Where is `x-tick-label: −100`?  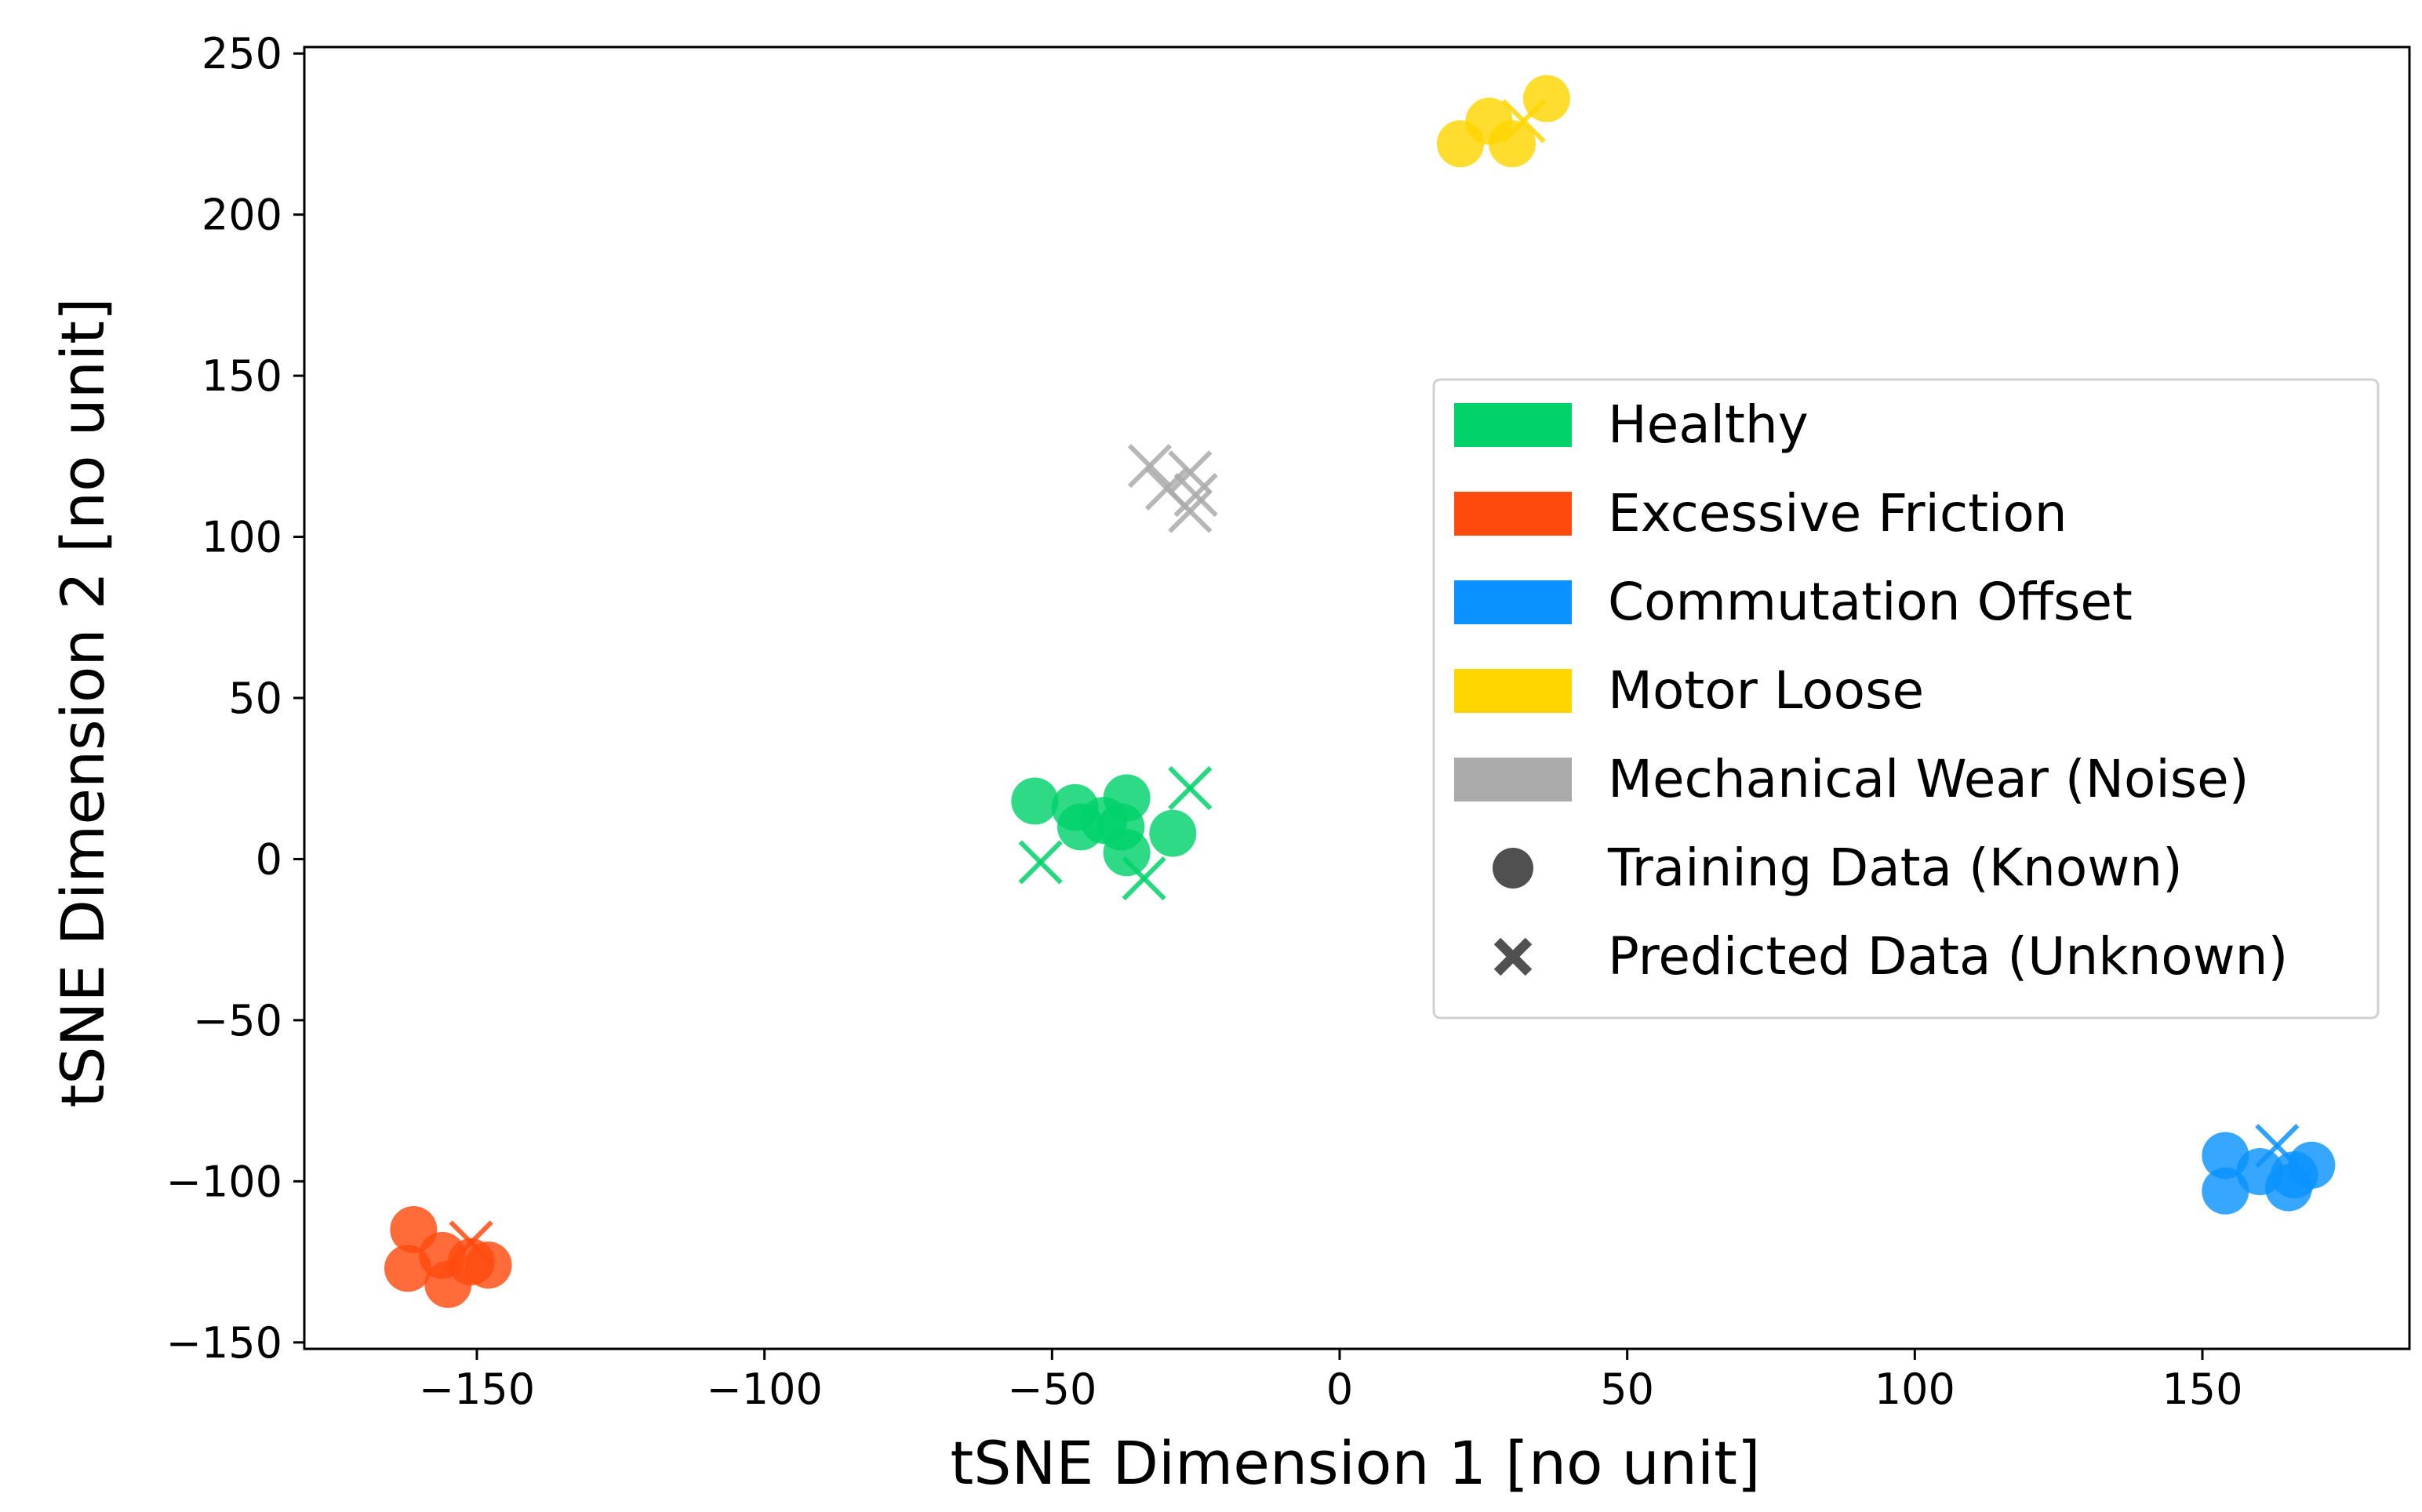
x-tick-label: −100 is located at coordinates (765, 1389).